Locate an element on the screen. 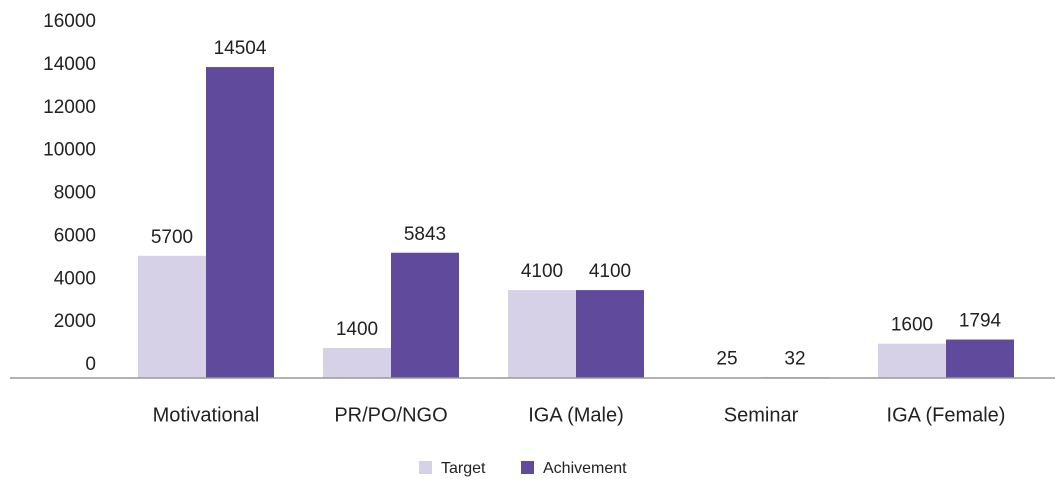  x-tick-label: PR/PO/NGO is located at coordinates (390, 415).